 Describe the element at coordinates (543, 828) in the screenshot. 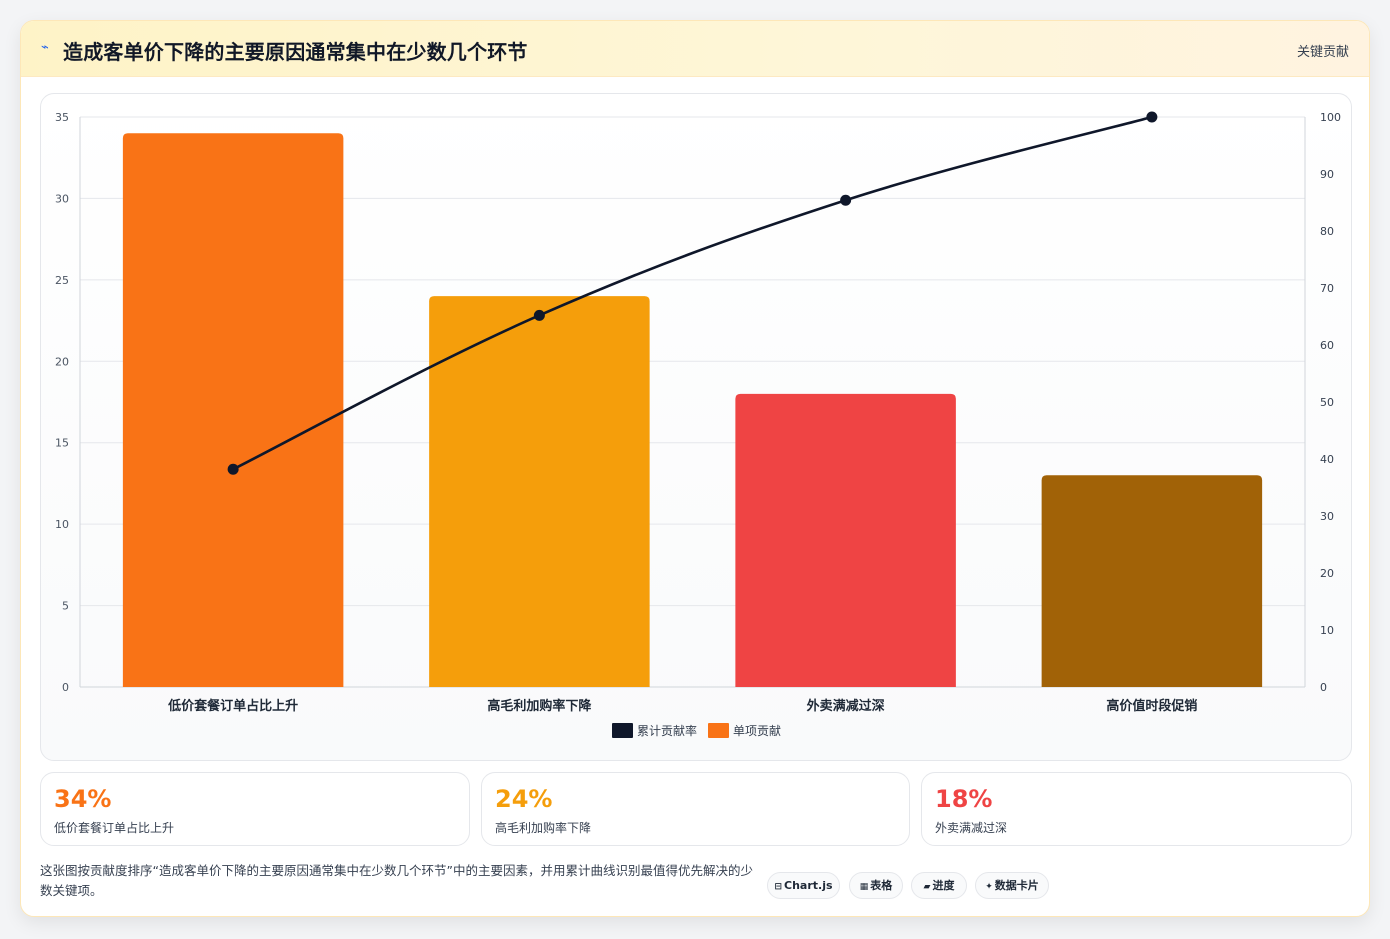

I see `stat-label: 高毛利加购率下降` at that location.